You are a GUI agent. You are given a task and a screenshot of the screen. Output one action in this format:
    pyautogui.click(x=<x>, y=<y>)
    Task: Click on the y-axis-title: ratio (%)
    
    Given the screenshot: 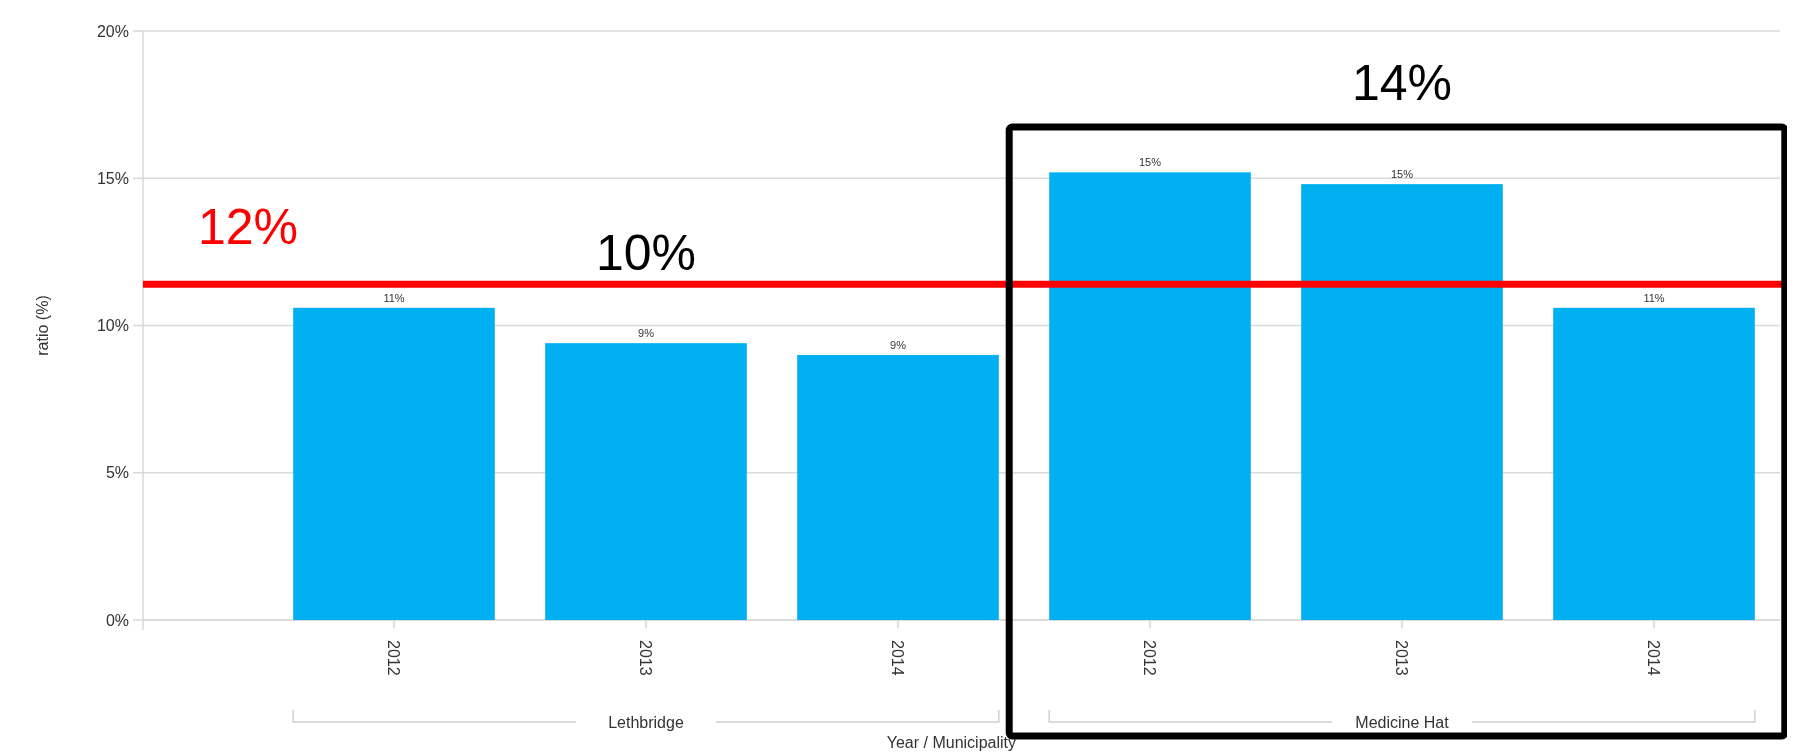 What is the action you would take?
    pyautogui.click(x=42, y=325)
    